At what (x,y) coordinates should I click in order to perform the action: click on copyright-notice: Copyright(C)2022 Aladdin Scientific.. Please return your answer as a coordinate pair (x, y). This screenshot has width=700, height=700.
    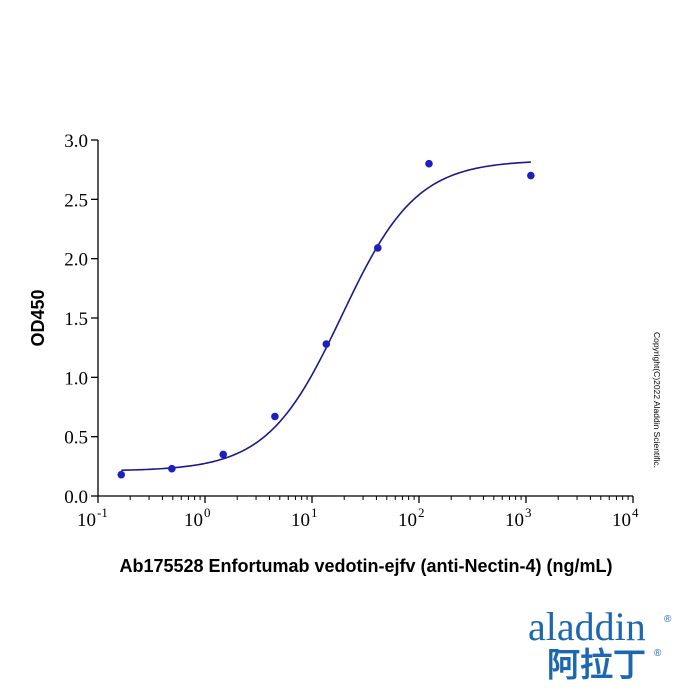
    Looking at the image, I should click on (657, 400).